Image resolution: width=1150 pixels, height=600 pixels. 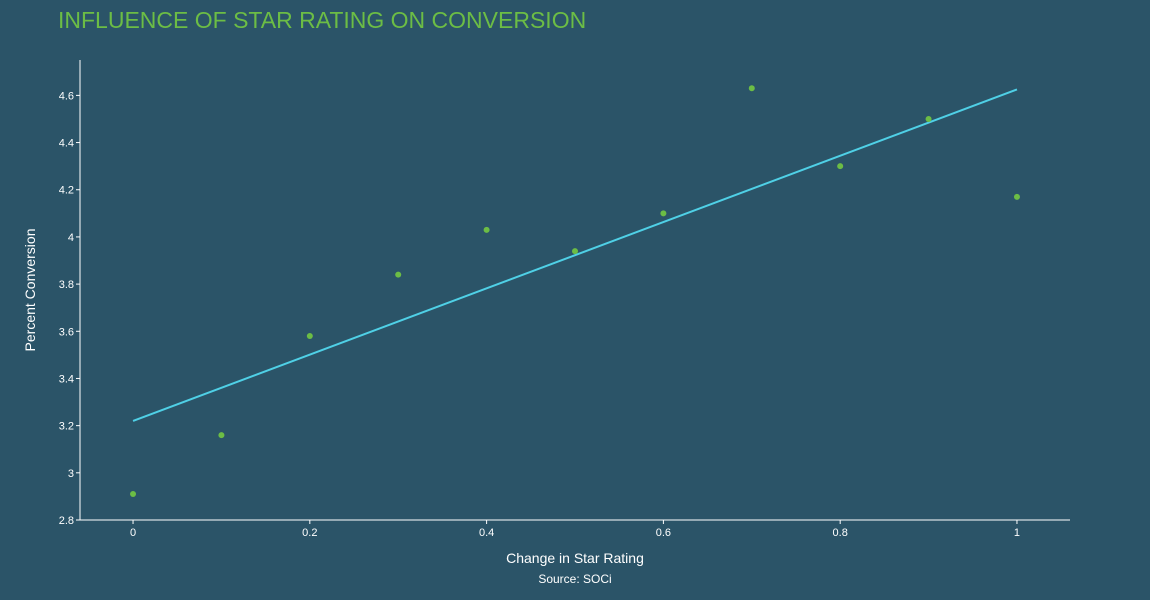 What do you see at coordinates (71, 474) in the screenshot?
I see `y-tick-label: 3` at bounding box center [71, 474].